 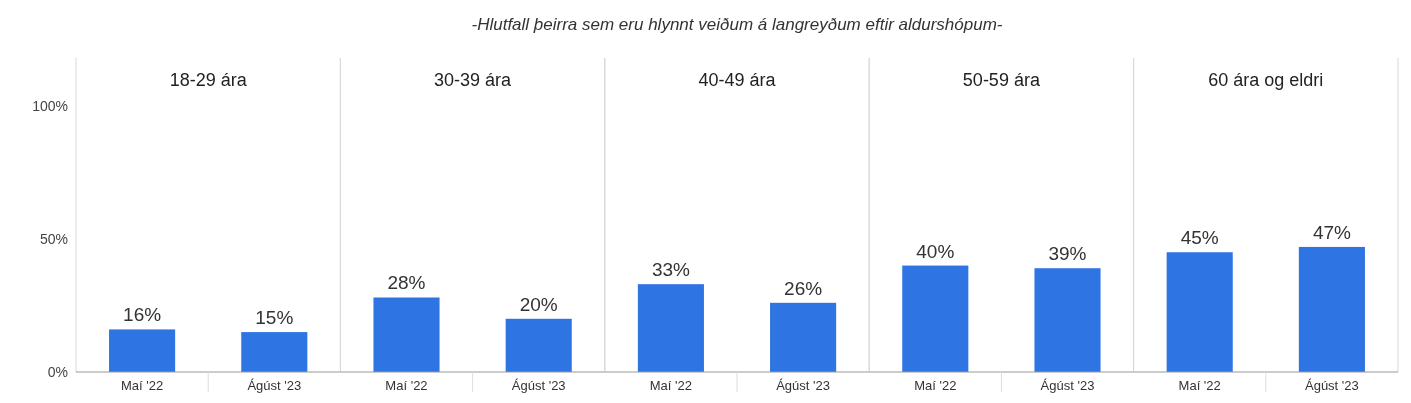 I want to click on text: -Hlutfall þeirra sem eru hlynnt veiðum á langreyðum eftir aldurshópum-, so click(x=737, y=24).